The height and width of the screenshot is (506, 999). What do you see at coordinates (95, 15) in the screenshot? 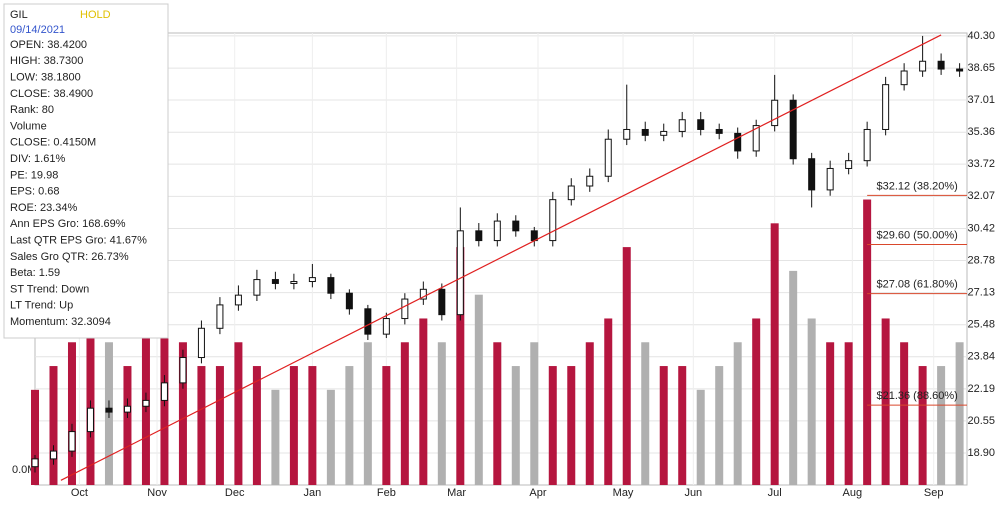
I see `rating: HOLD` at bounding box center [95, 15].